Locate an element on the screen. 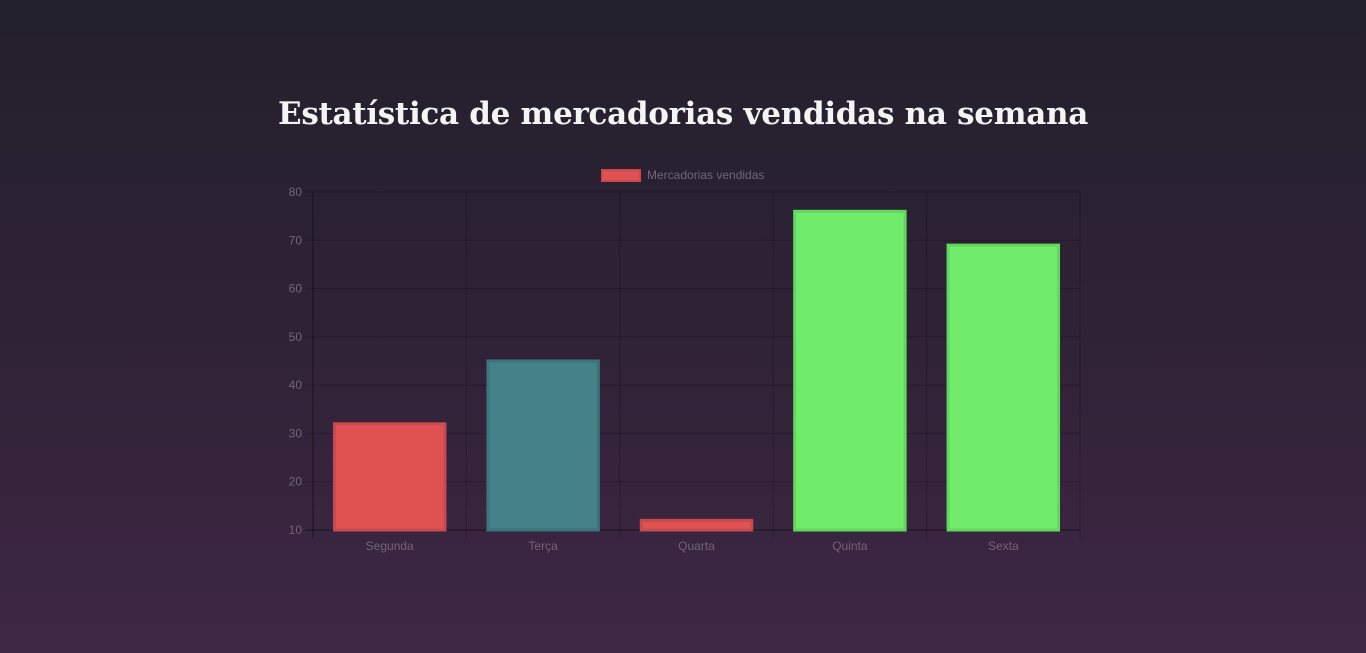 The height and width of the screenshot is (653, 1366). x-tick-label: Segunda is located at coordinates (390, 546).